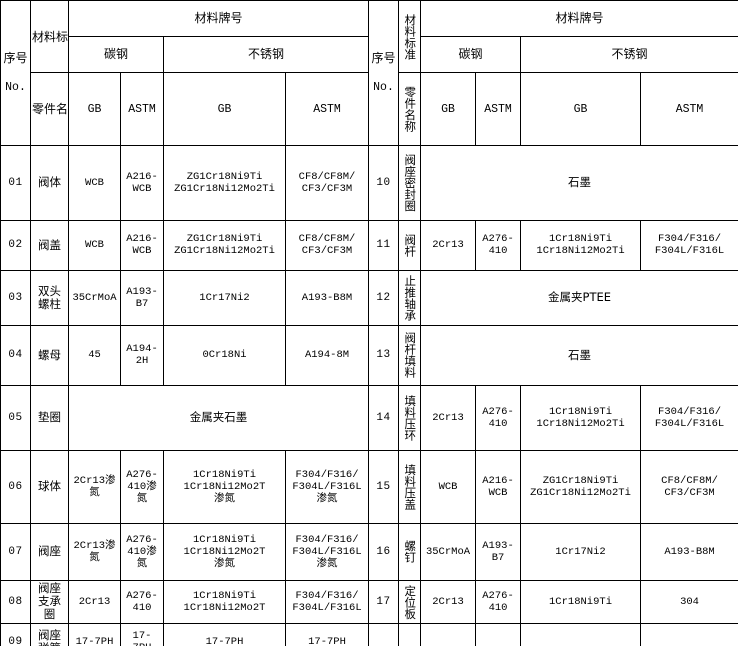 The width and height of the screenshot is (738, 646). I want to click on left-row-7-no: 08, so click(15, 601).